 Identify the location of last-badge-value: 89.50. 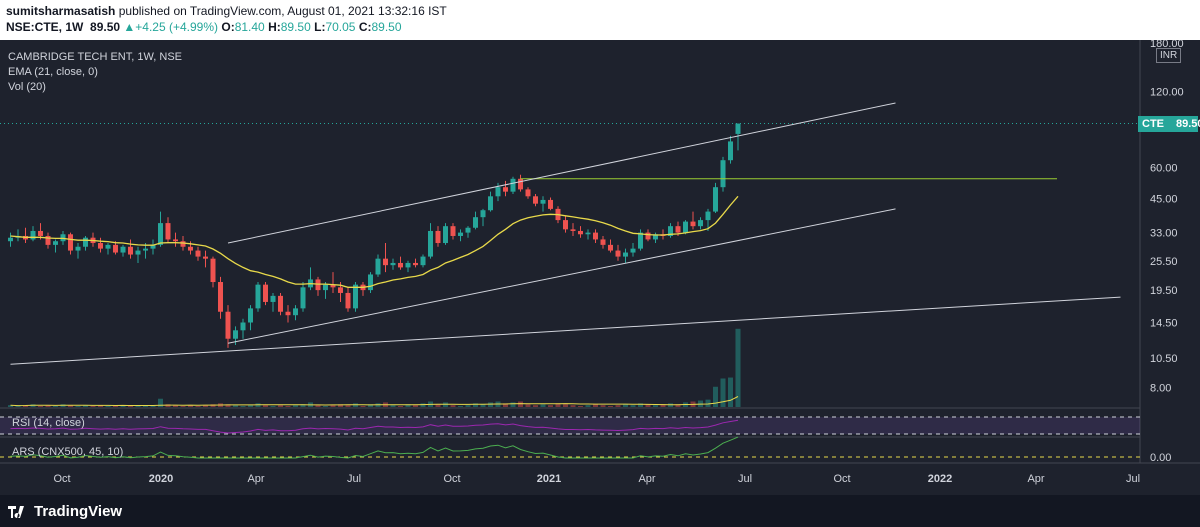
(1188, 124).